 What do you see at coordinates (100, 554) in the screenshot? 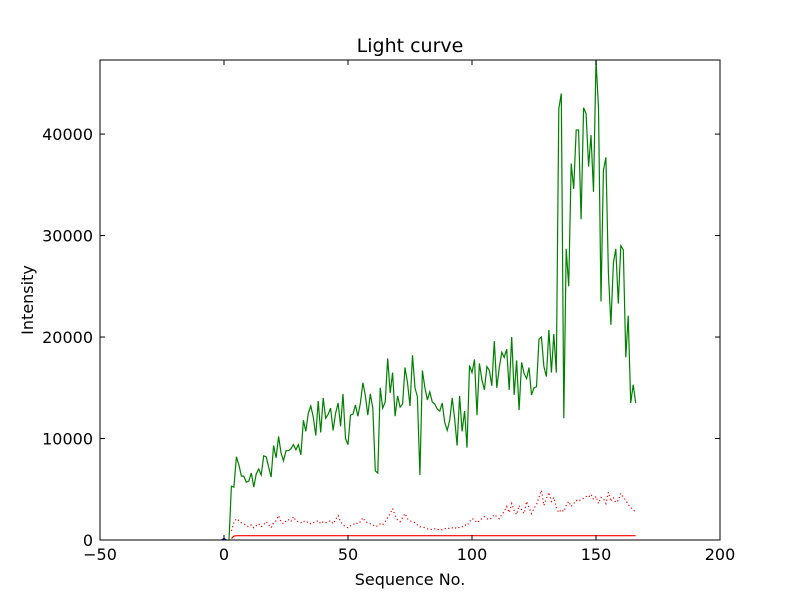
I see `x-tick-label: −50` at bounding box center [100, 554].